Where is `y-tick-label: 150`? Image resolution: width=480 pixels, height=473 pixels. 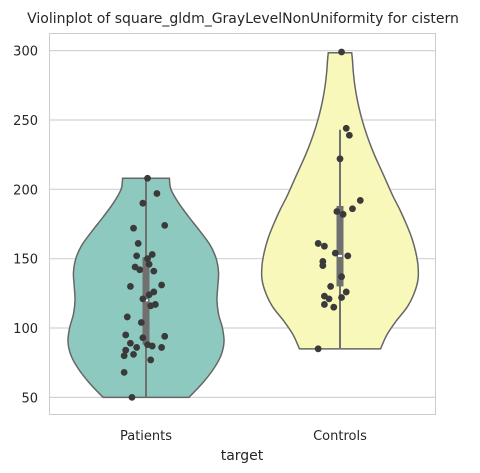 y-tick-label: 150 is located at coordinates (25, 260).